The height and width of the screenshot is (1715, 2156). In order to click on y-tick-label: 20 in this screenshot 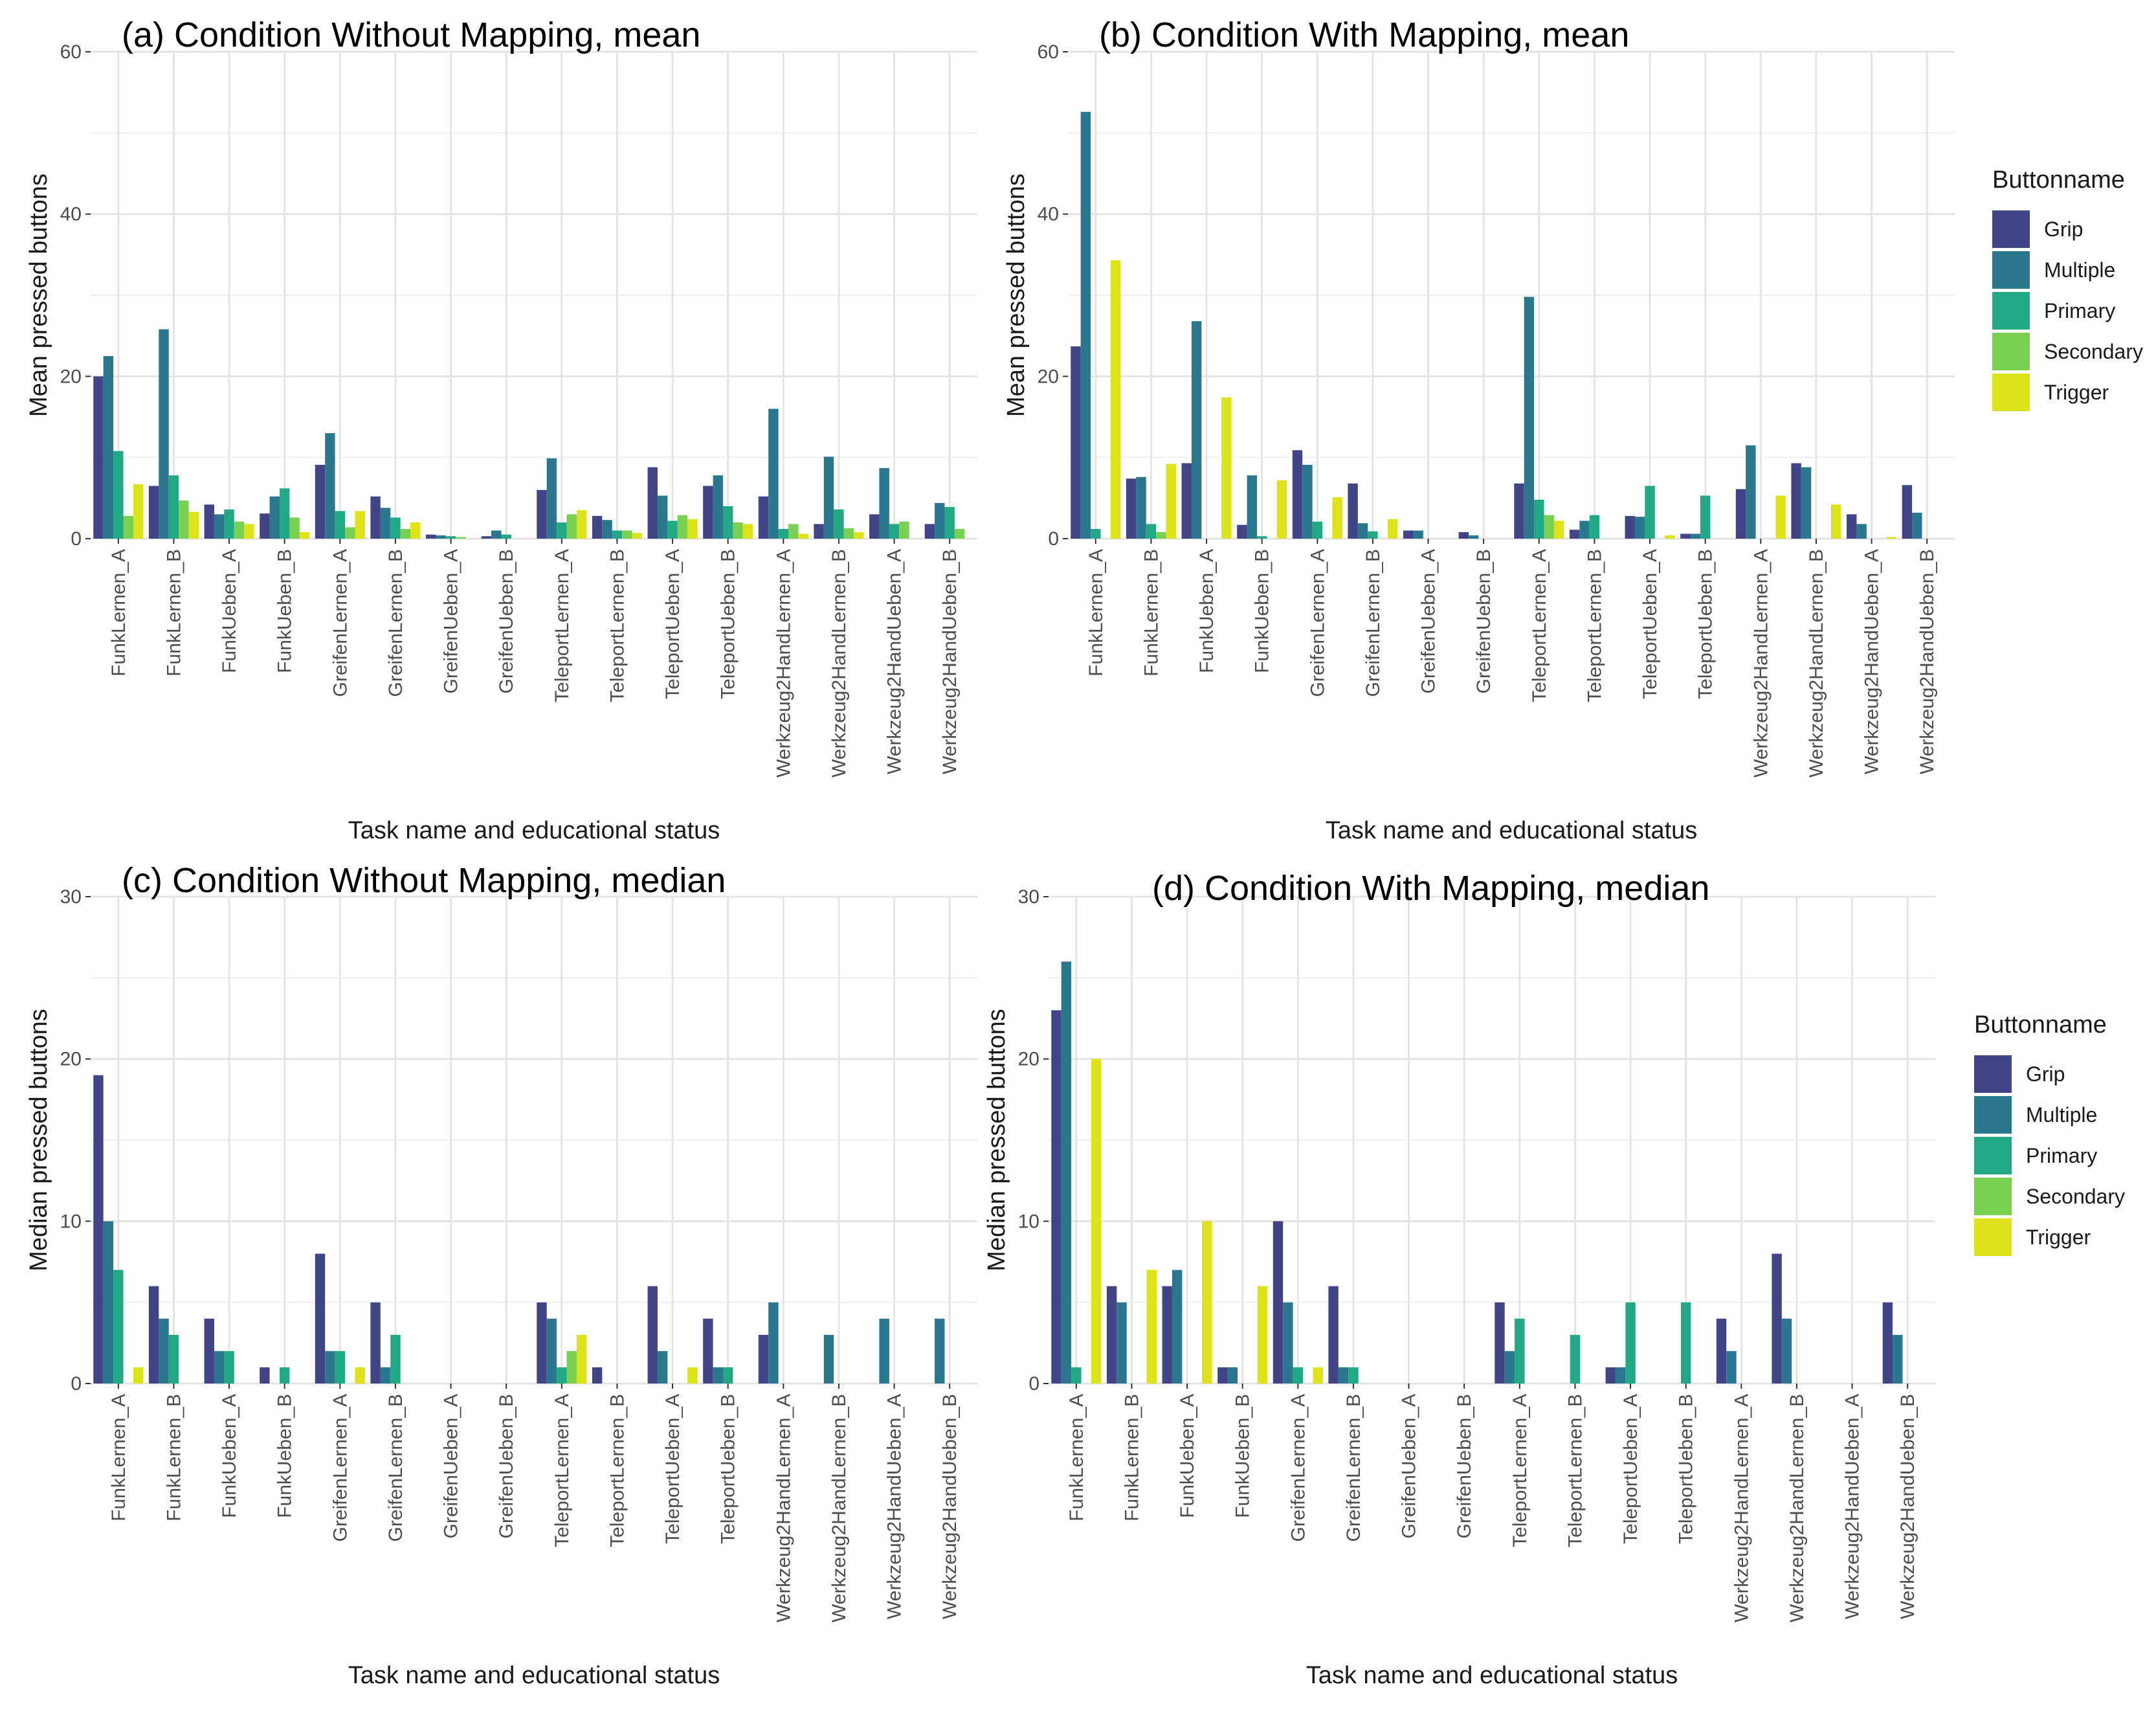, I will do `click(71, 1059)`.